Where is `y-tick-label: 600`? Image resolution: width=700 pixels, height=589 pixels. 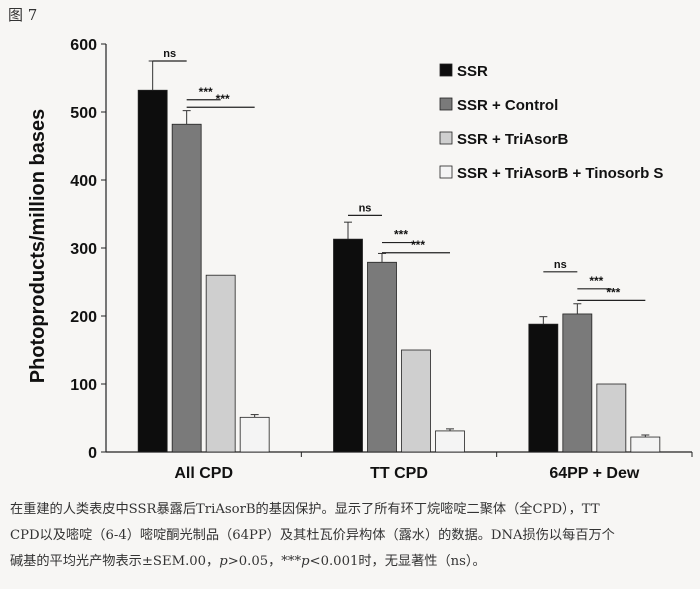
y-tick-label: 600 is located at coordinates (83, 45).